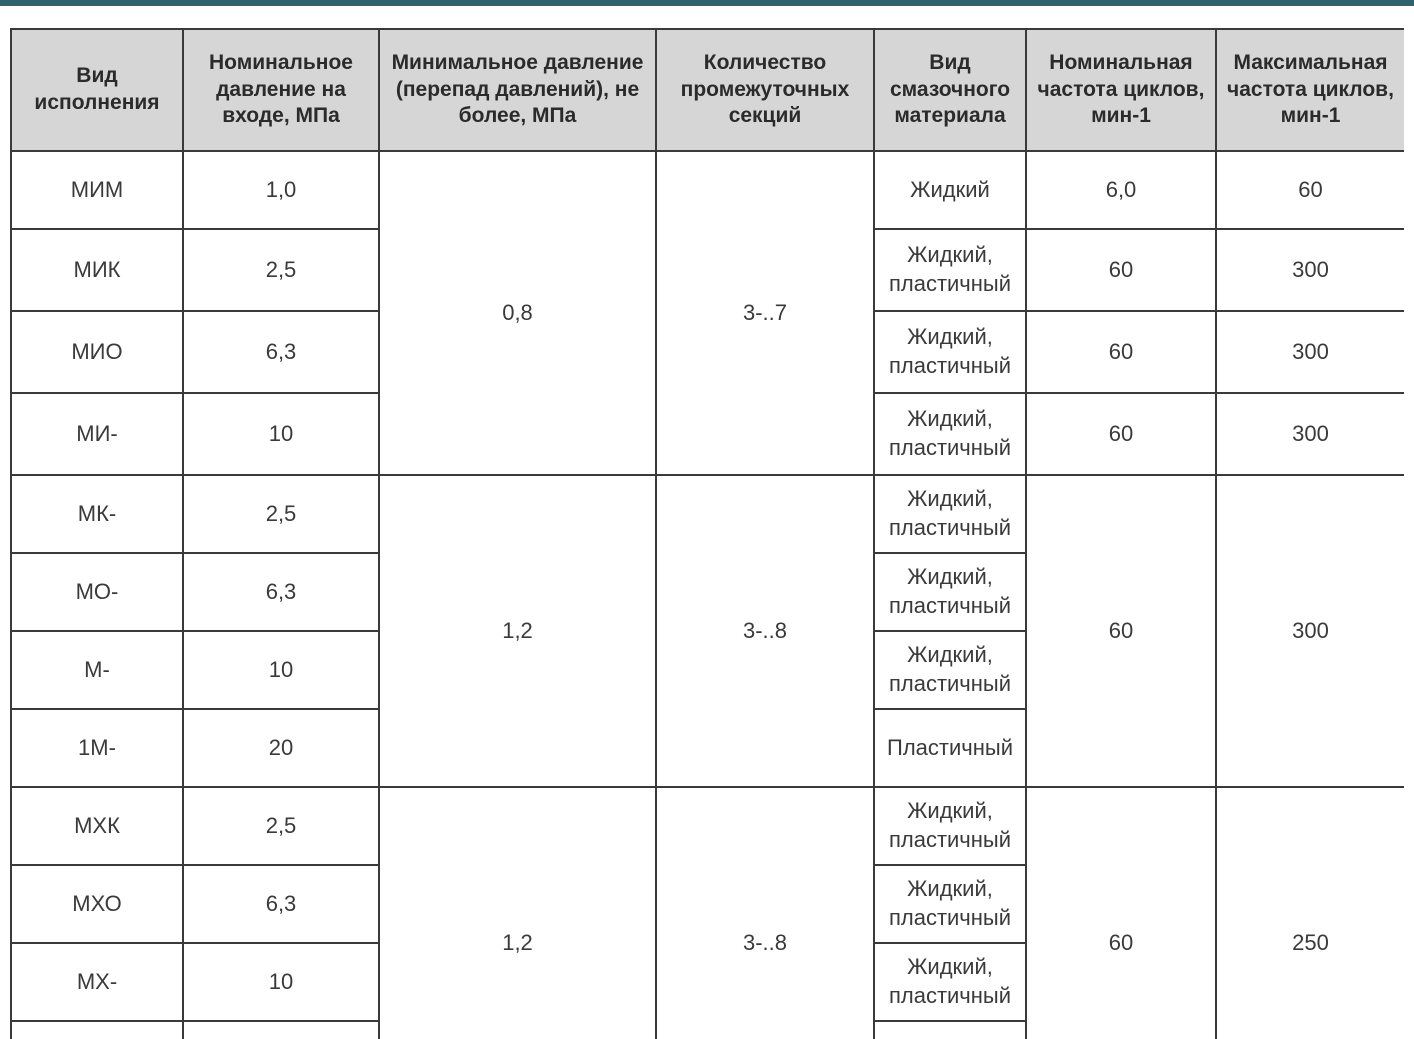 This screenshot has width=1414, height=1039. What do you see at coordinates (97, 904) in the screenshot?
I see `cell-type: МХО` at bounding box center [97, 904].